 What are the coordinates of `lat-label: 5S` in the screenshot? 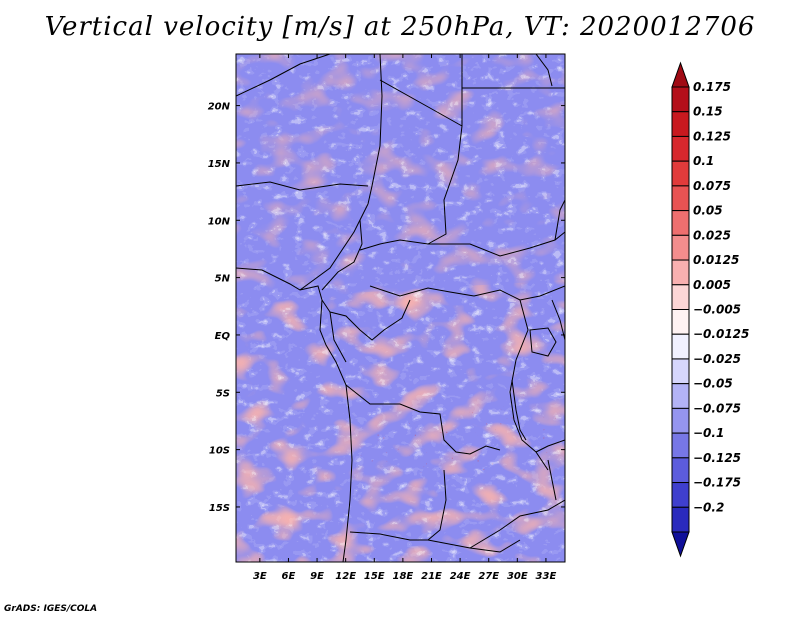 It's located at (223, 393).